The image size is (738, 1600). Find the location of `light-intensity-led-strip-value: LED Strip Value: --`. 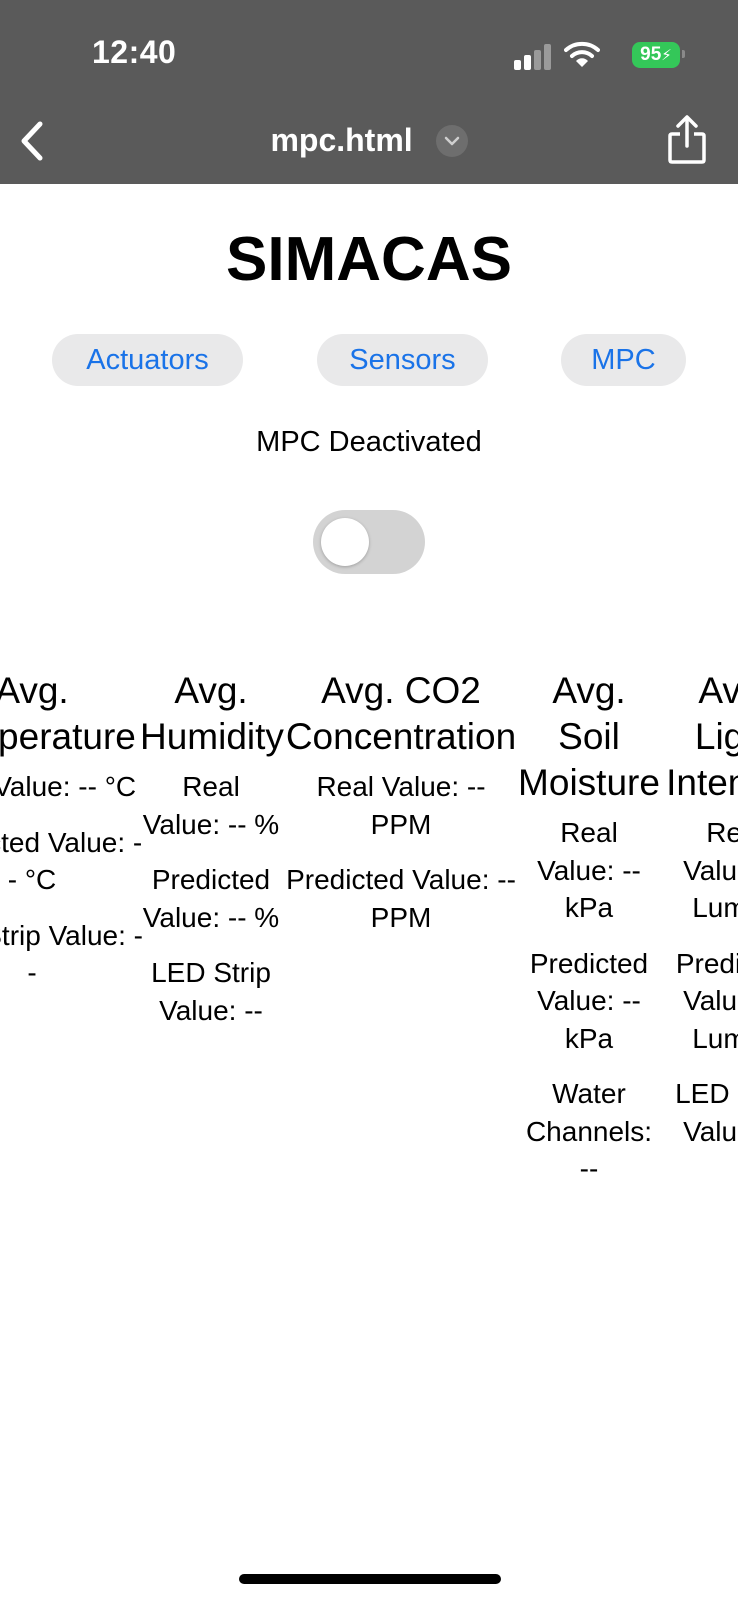

light-intensity-led-strip-value: LED Strip Value: -- is located at coordinates (706, 1112).